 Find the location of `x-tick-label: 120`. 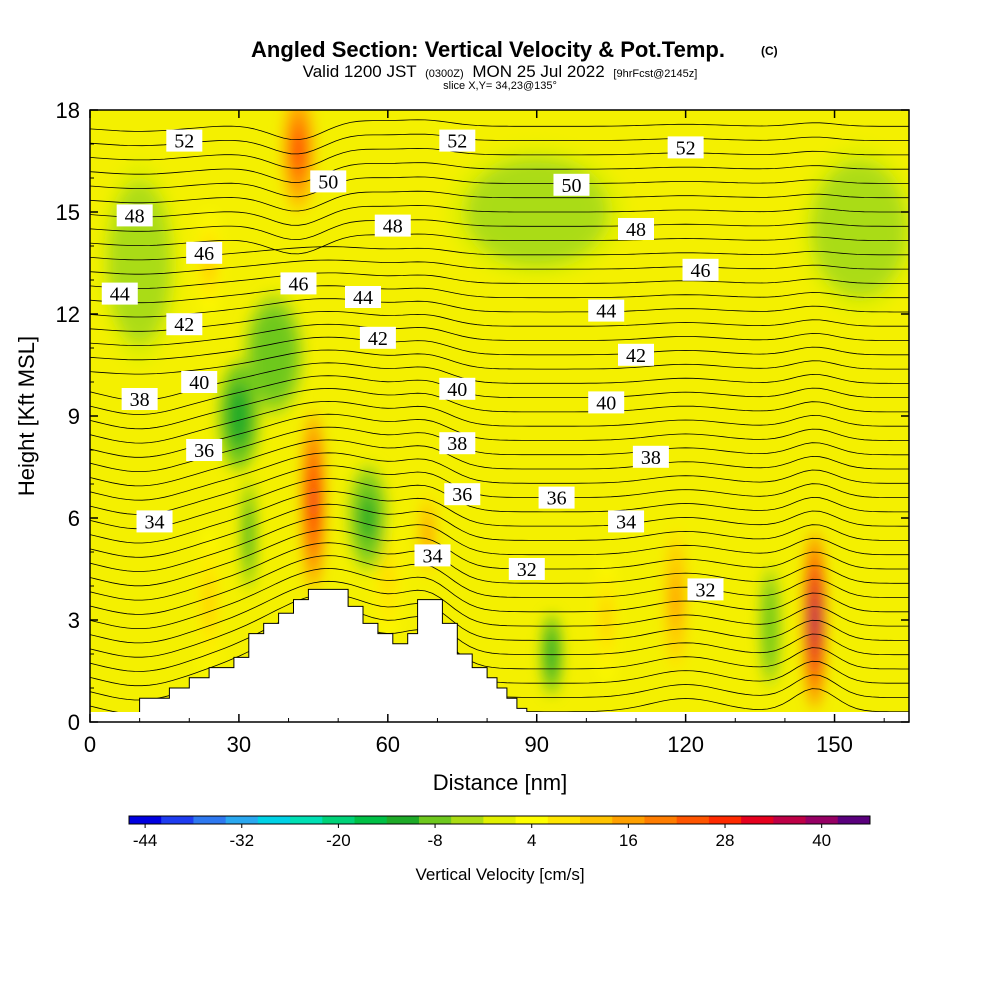

x-tick-label: 120 is located at coordinates (685, 744).